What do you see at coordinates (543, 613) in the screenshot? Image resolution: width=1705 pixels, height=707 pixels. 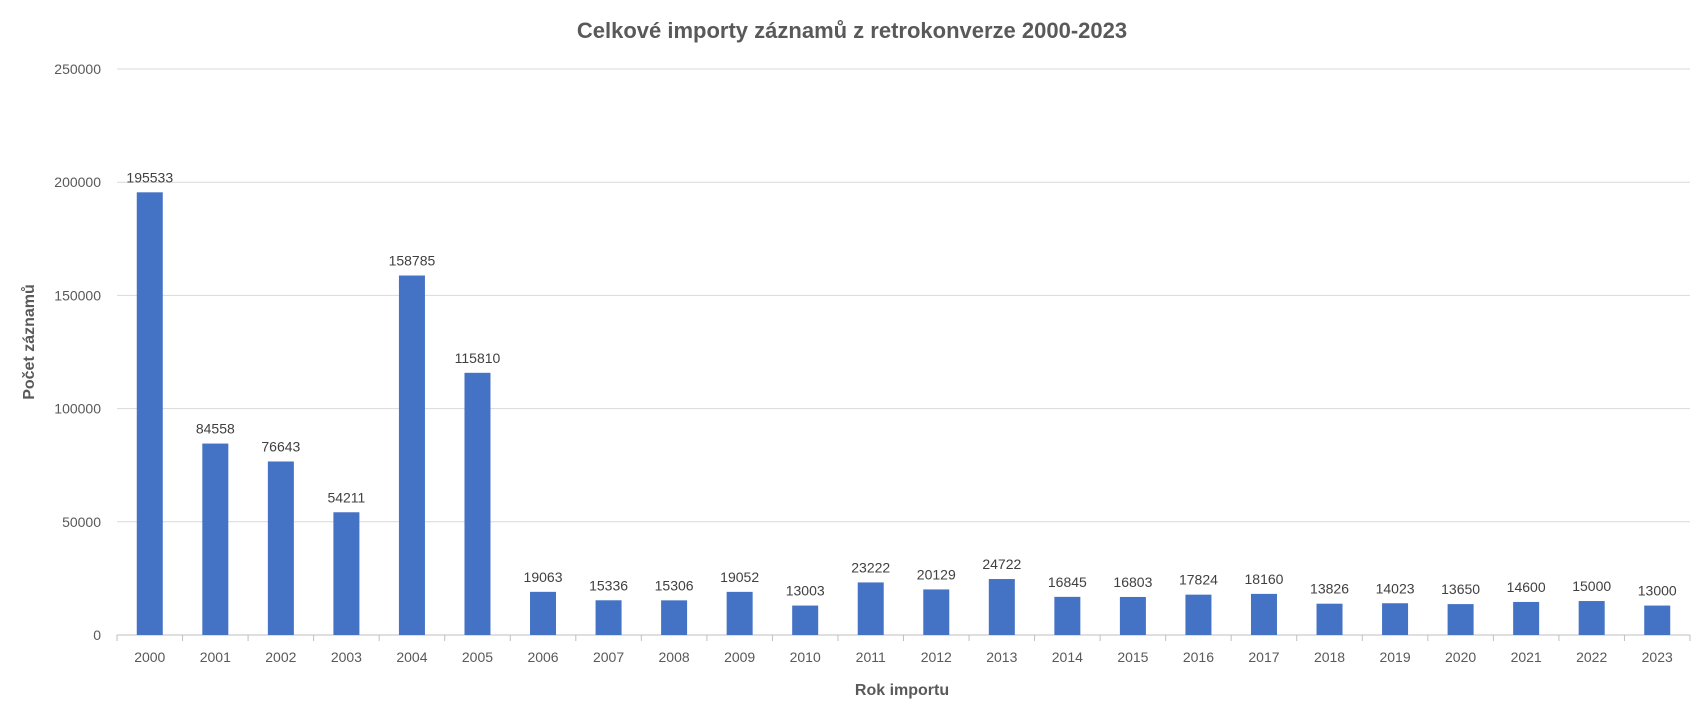 I see `bar-2006` at bounding box center [543, 613].